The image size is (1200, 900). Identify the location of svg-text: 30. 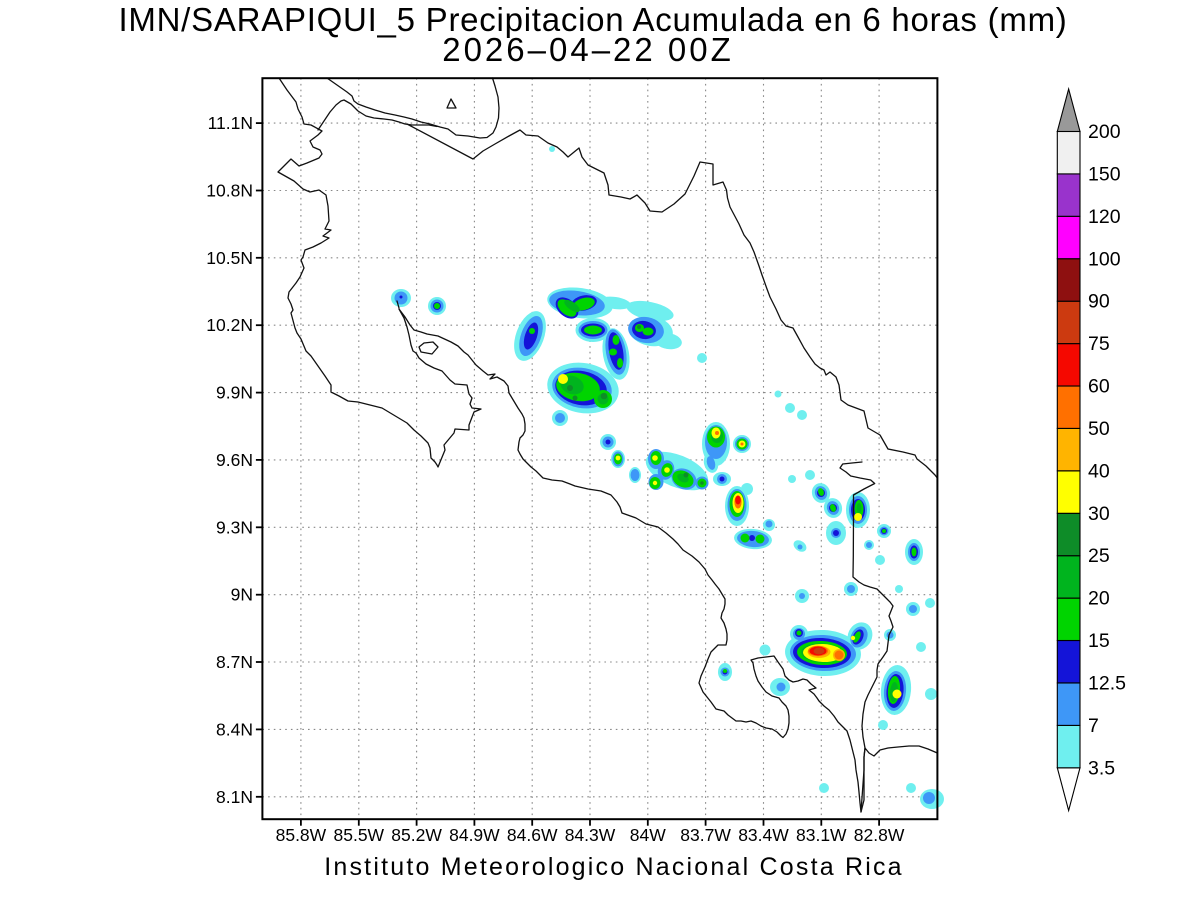
(1099, 514).